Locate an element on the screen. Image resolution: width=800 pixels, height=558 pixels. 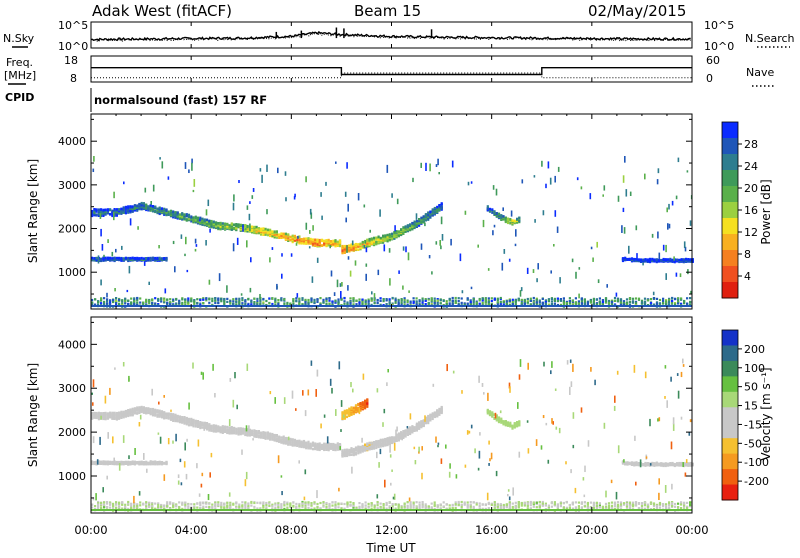
station-title: Adak West (fitACF) is located at coordinates (162, 11).